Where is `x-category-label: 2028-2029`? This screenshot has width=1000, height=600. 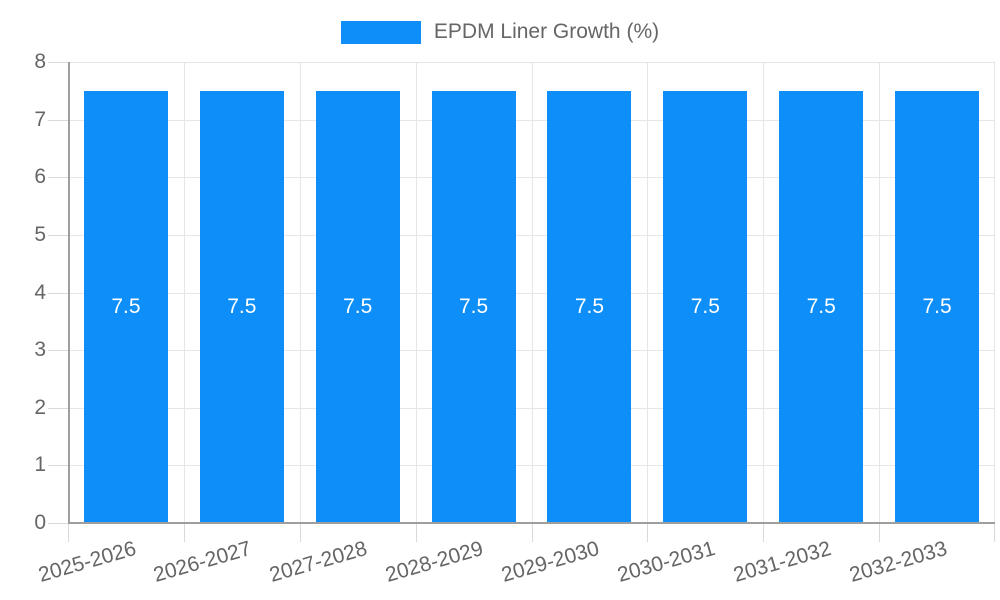
x-category-label: 2028-2029 is located at coordinates (434, 562).